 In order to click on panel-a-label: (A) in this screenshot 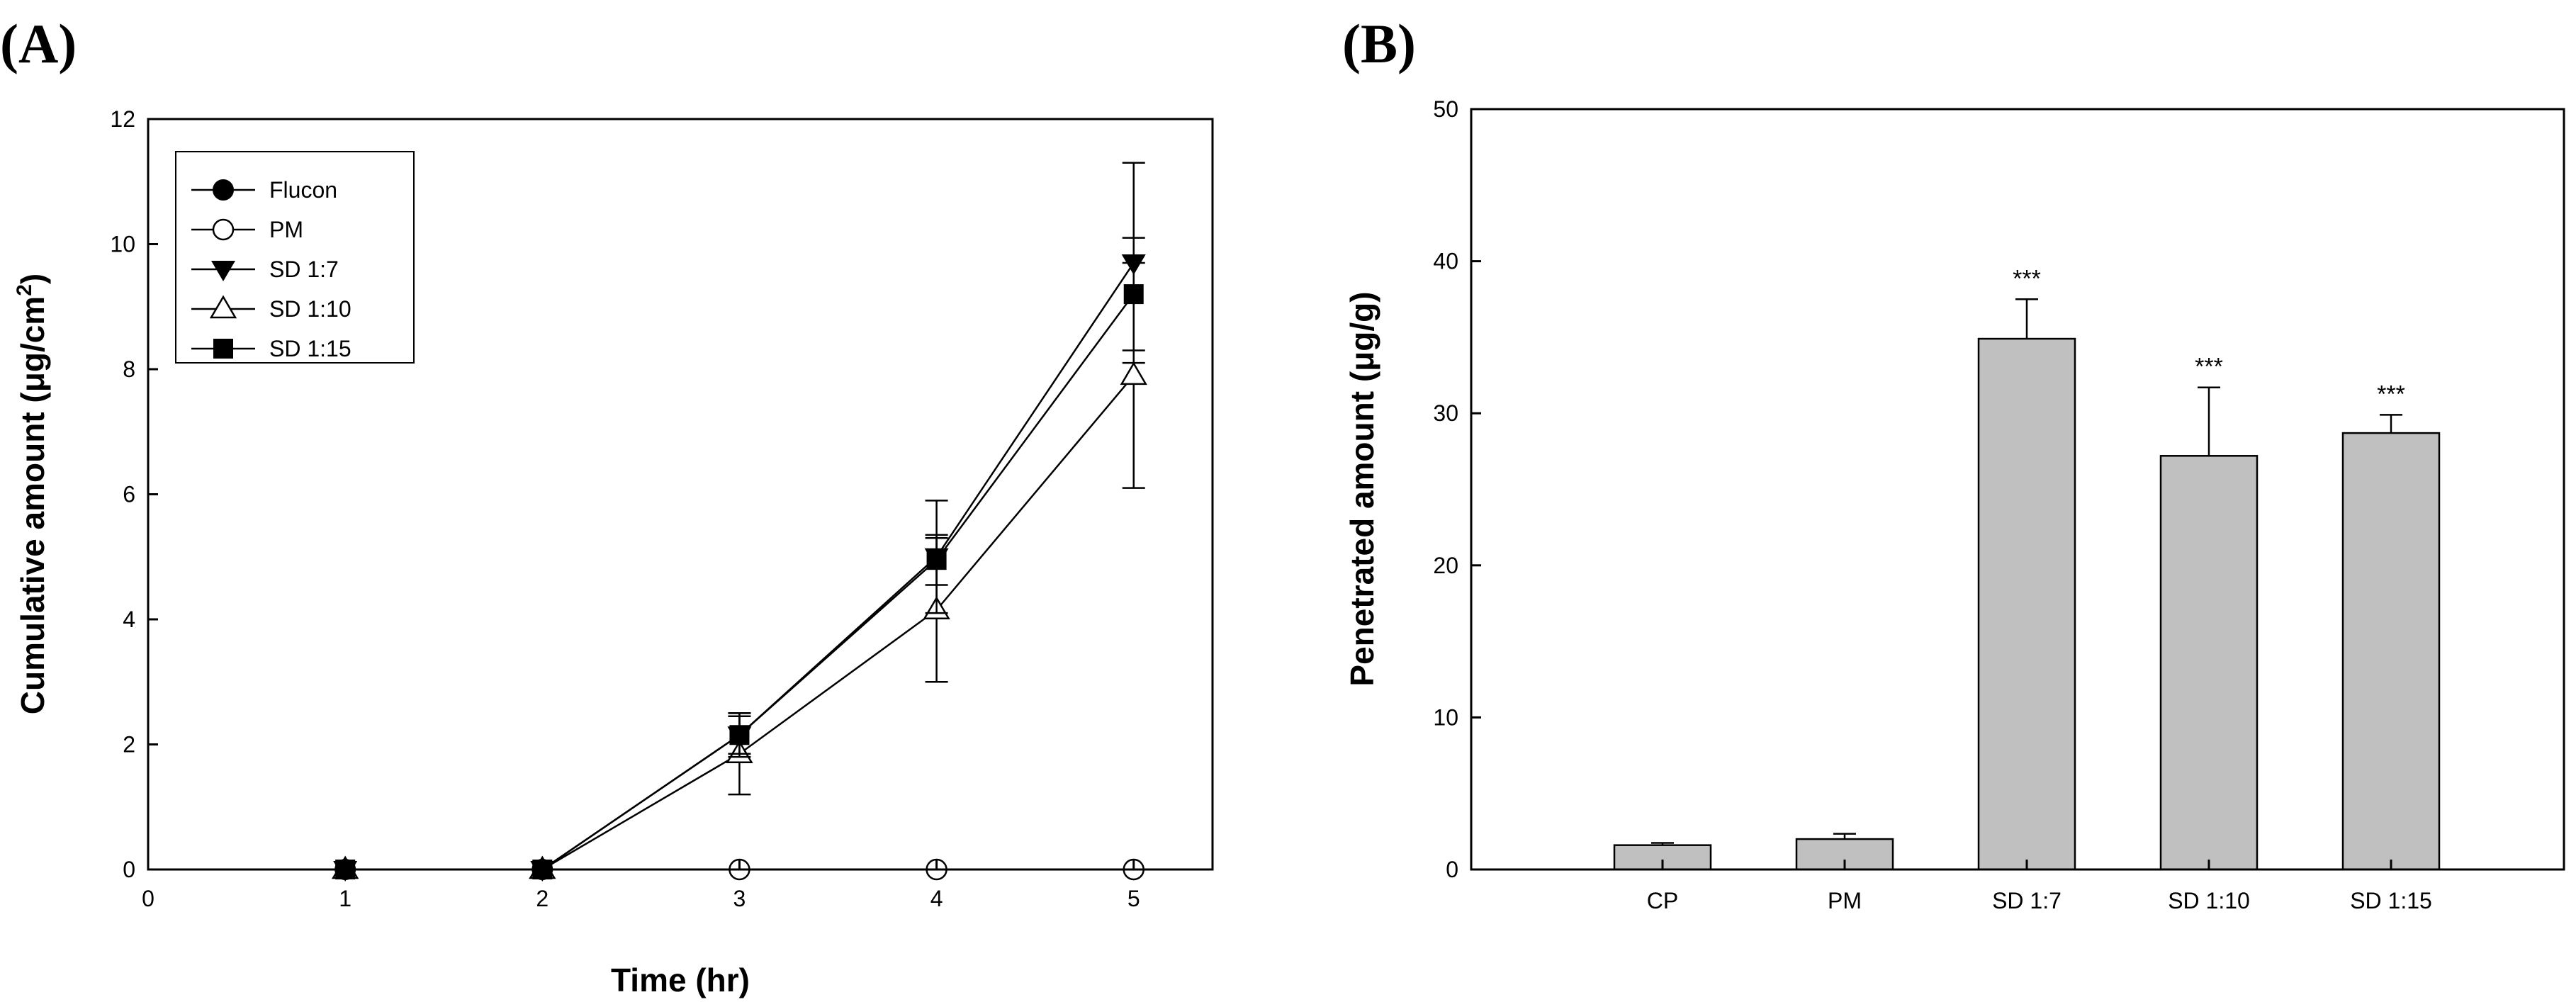, I will do `click(38, 43)`.